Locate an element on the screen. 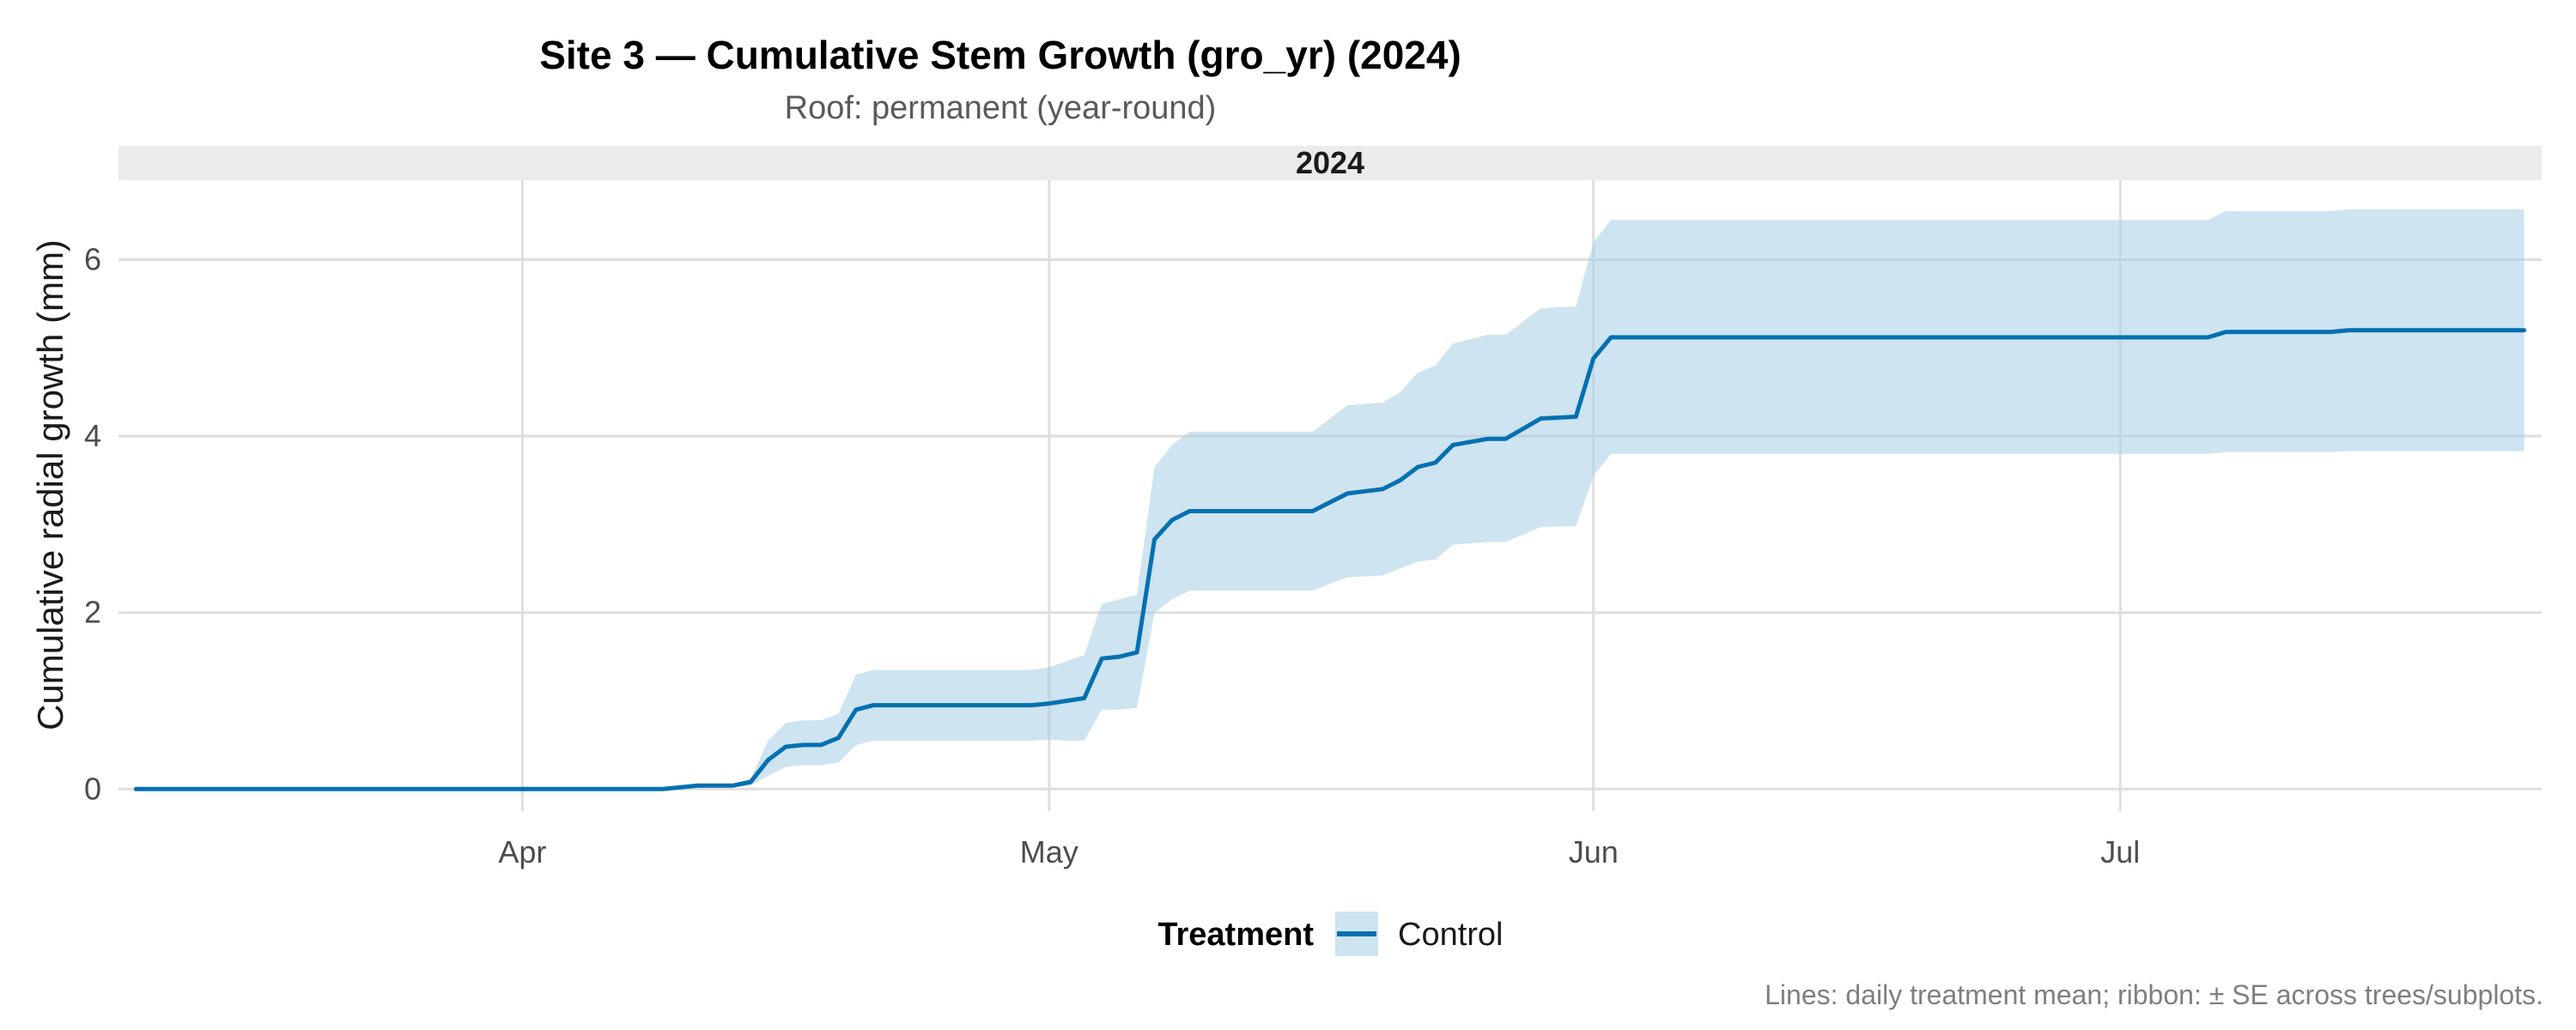 The width and height of the screenshot is (2576, 1030). y-axis-label: Cumulative radial growth (mm) is located at coordinates (50, 484).